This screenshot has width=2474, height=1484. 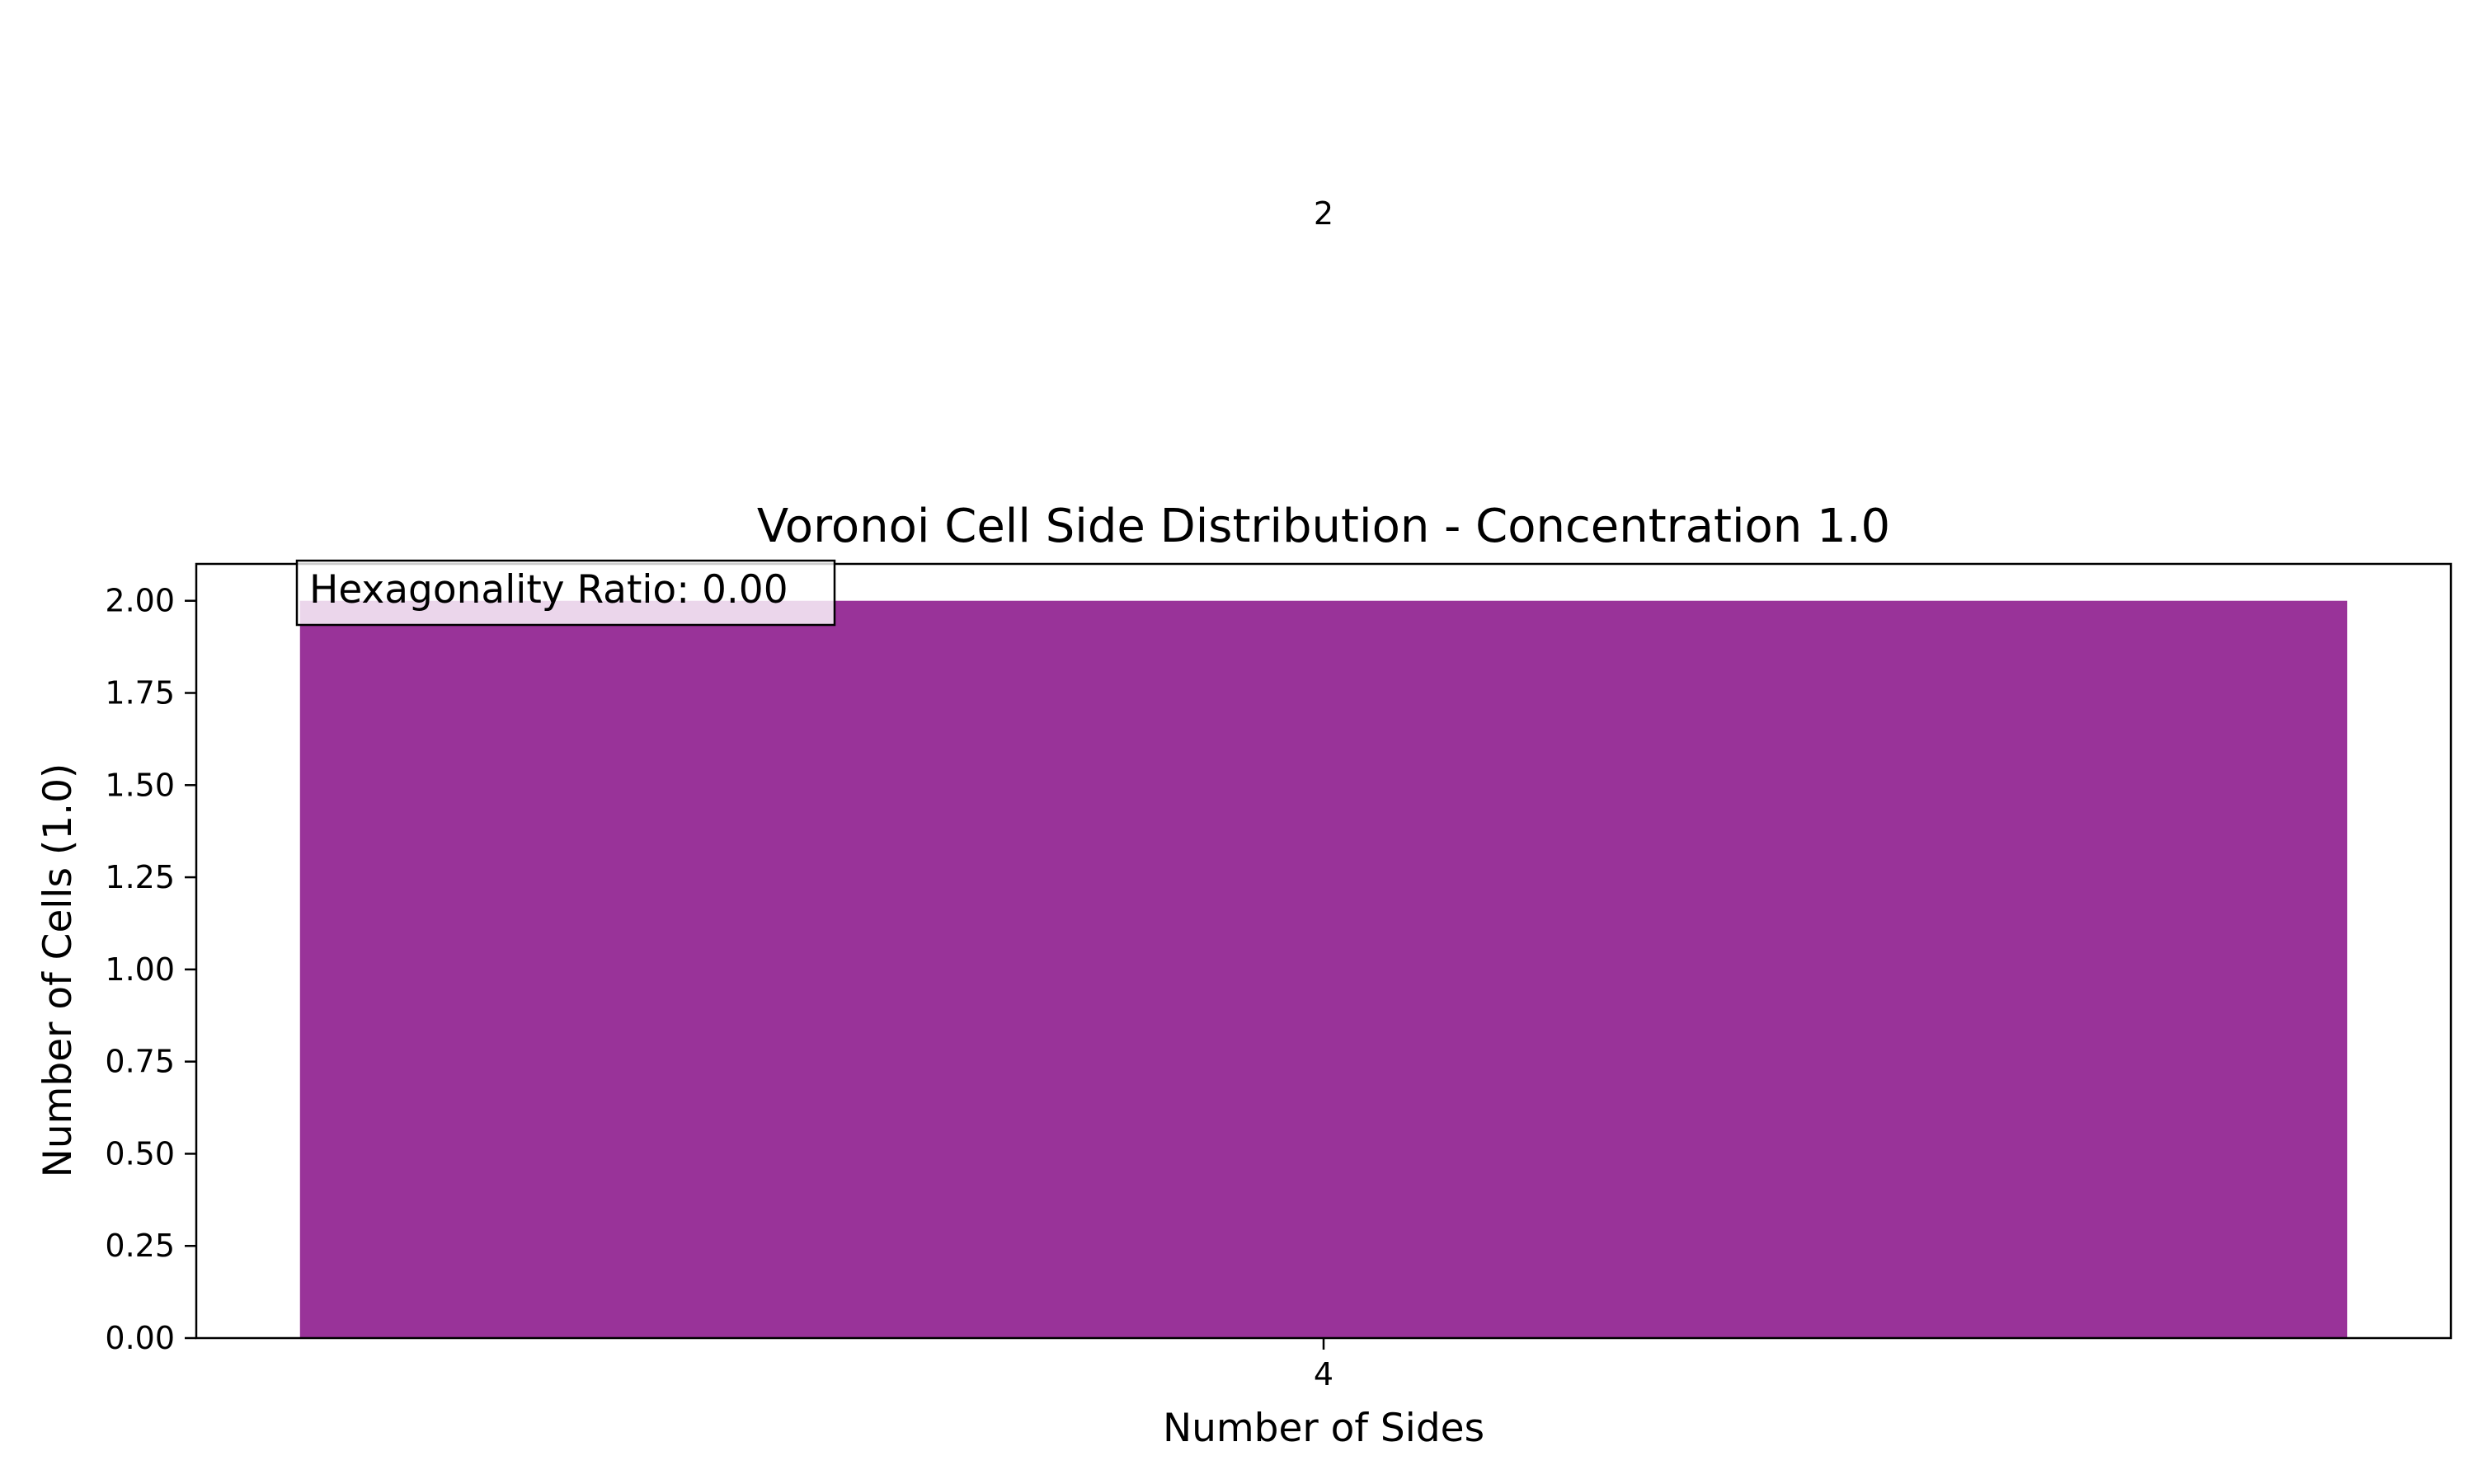 I want to click on bar-value-label-4: 2, so click(x=1323, y=213).